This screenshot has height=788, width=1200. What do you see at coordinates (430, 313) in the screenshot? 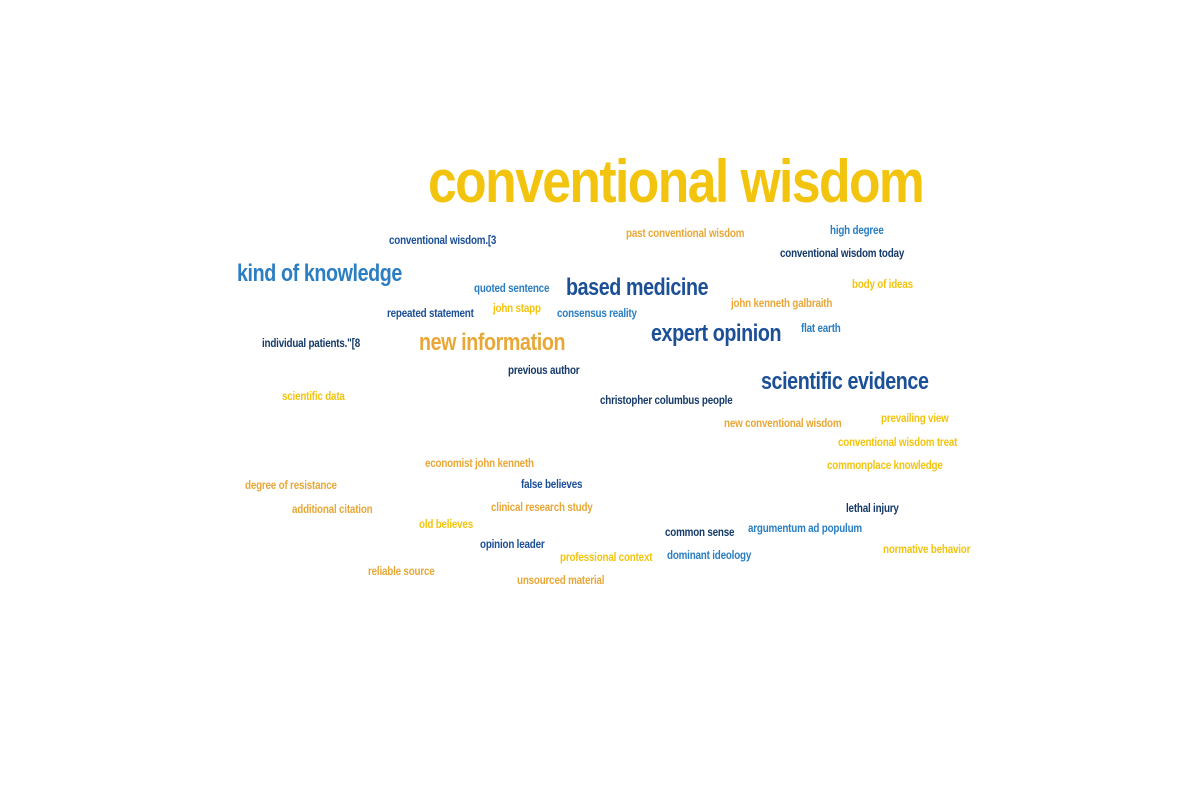
I see `cloud-word-repeated-statement: repeated statement` at bounding box center [430, 313].